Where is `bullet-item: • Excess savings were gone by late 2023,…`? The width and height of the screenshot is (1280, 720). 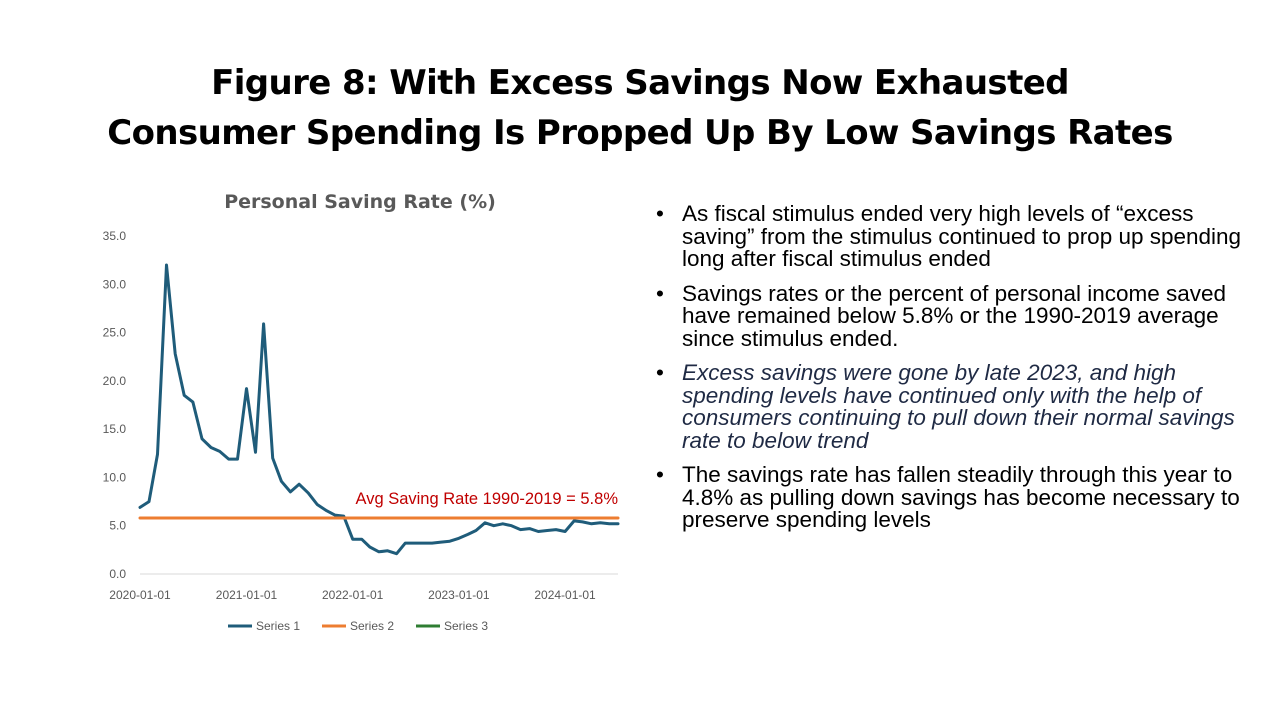
bullet-item: • Excess savings were gone by late 2023,… is located at coordinates (956, 406).